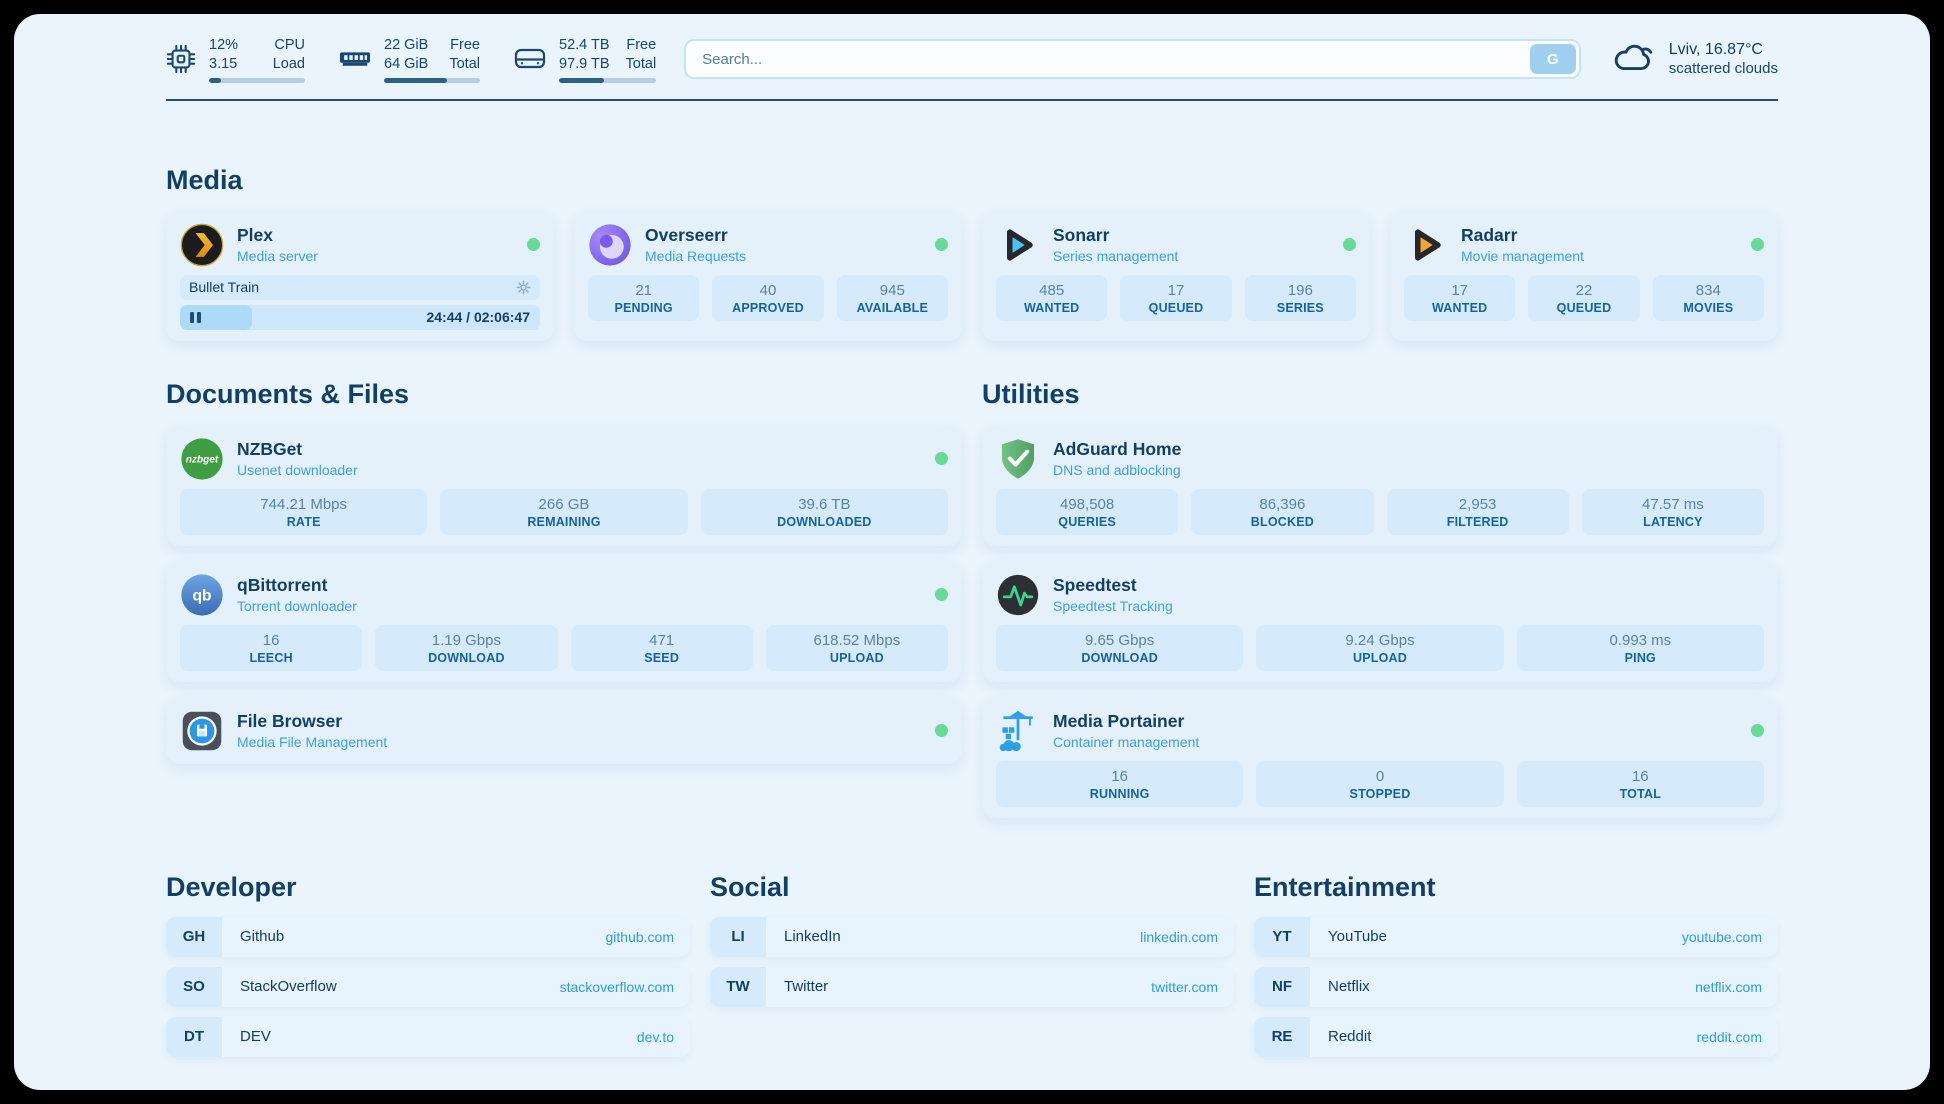 This screenshot has width=1944, height=1104. I want to click on playback-progress-bar: 24:44 / 02:06:47, so click(360, 317).